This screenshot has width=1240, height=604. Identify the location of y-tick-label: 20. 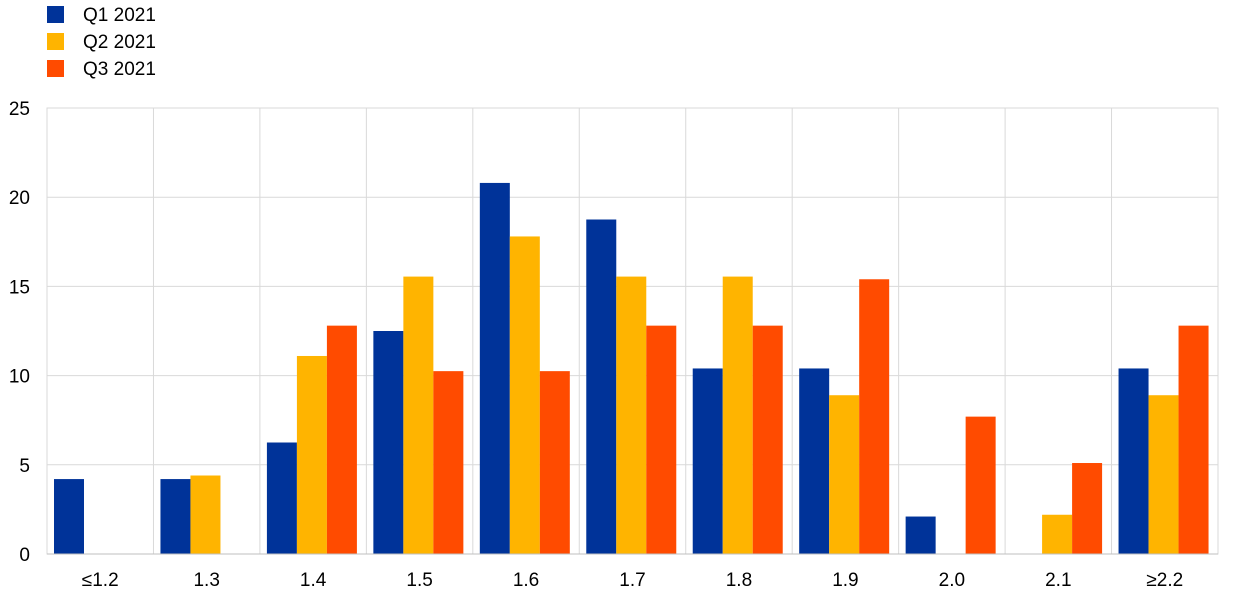
(19, 198).